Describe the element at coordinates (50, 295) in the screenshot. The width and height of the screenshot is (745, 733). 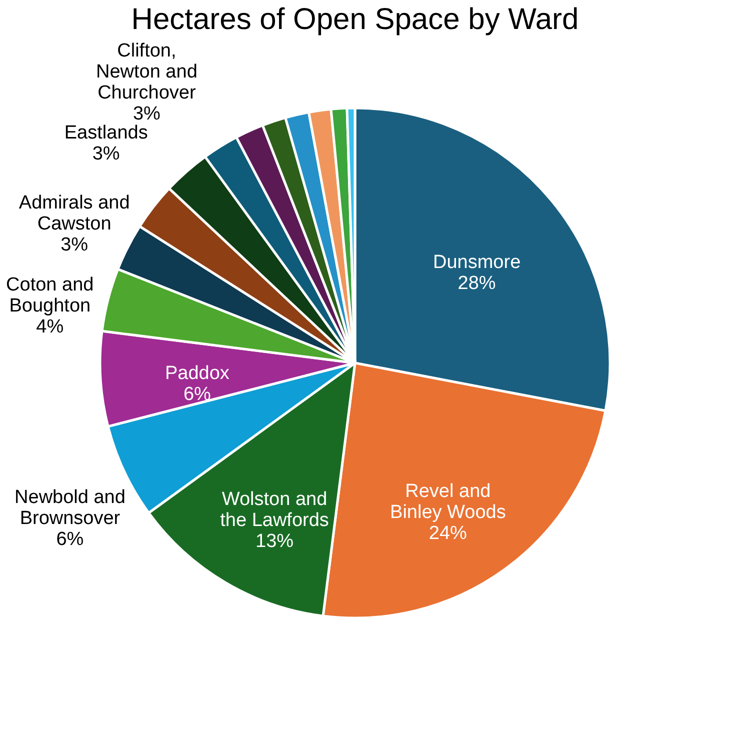
I see `slice-label: Coton and Boughton` at that location.